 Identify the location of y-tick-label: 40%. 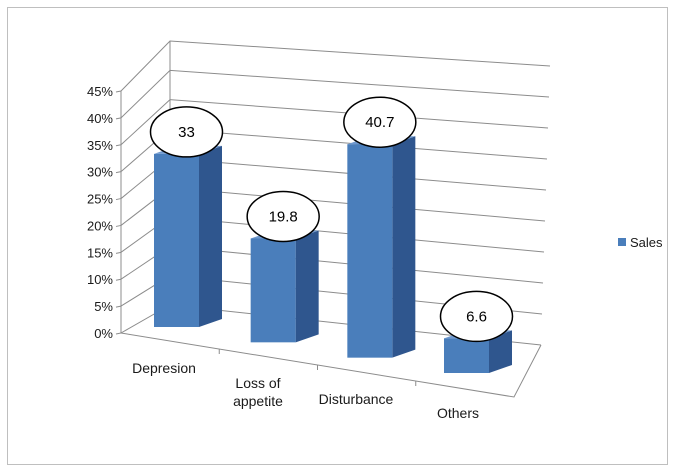
(100, 118).